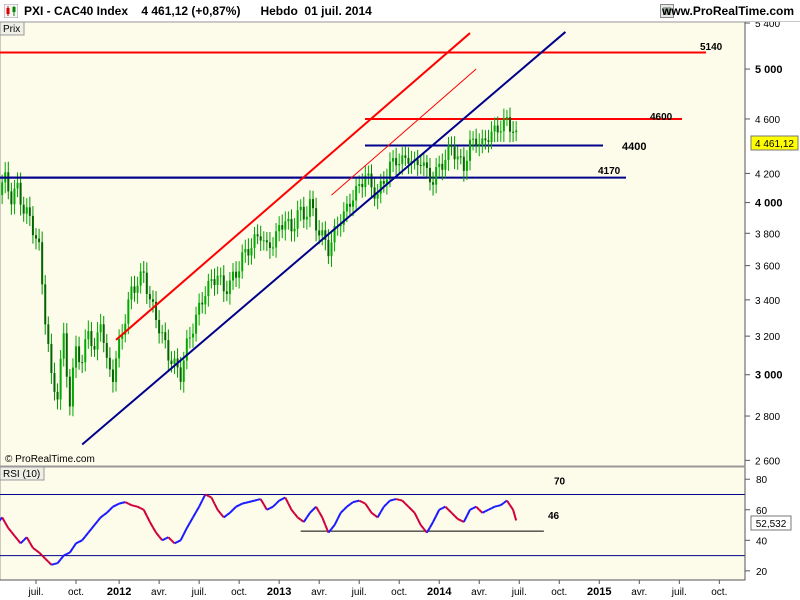  Describe the element at coordinates (767, 337) in the screenshot. I see `price-tick-label: 3 200` at that location.